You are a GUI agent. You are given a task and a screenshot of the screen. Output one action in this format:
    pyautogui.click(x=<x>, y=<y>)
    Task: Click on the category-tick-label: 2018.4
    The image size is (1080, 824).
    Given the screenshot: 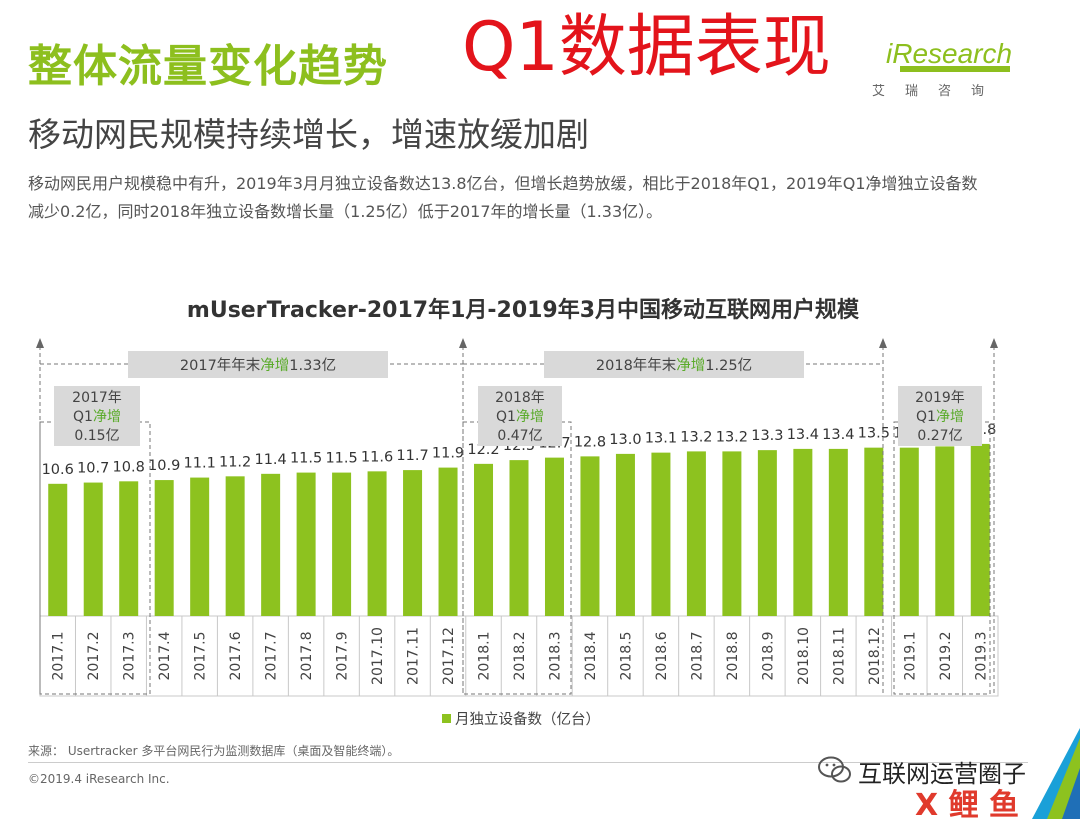 What is the action you would take?
    pyautogui.click(x=591, y=655)
    